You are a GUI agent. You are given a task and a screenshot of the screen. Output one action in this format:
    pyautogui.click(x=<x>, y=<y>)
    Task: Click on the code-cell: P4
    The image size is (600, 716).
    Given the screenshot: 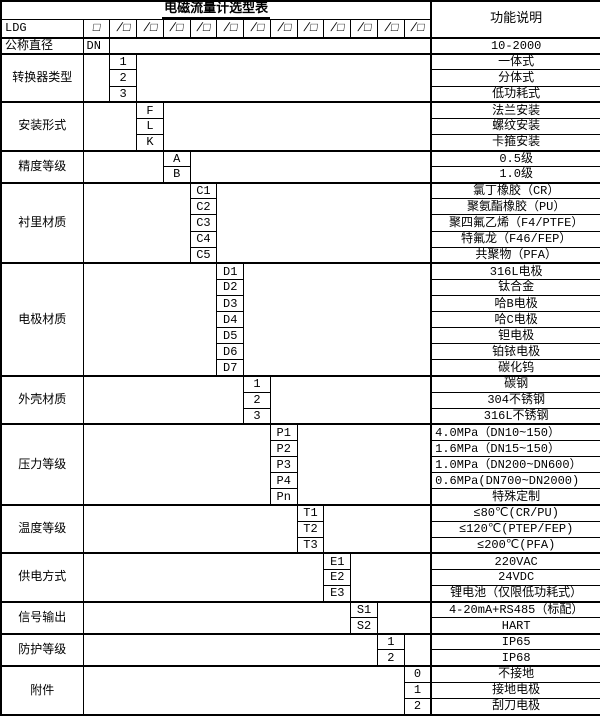 What is the action you would take?
    pyautogui.click(x=283, y=481)
    